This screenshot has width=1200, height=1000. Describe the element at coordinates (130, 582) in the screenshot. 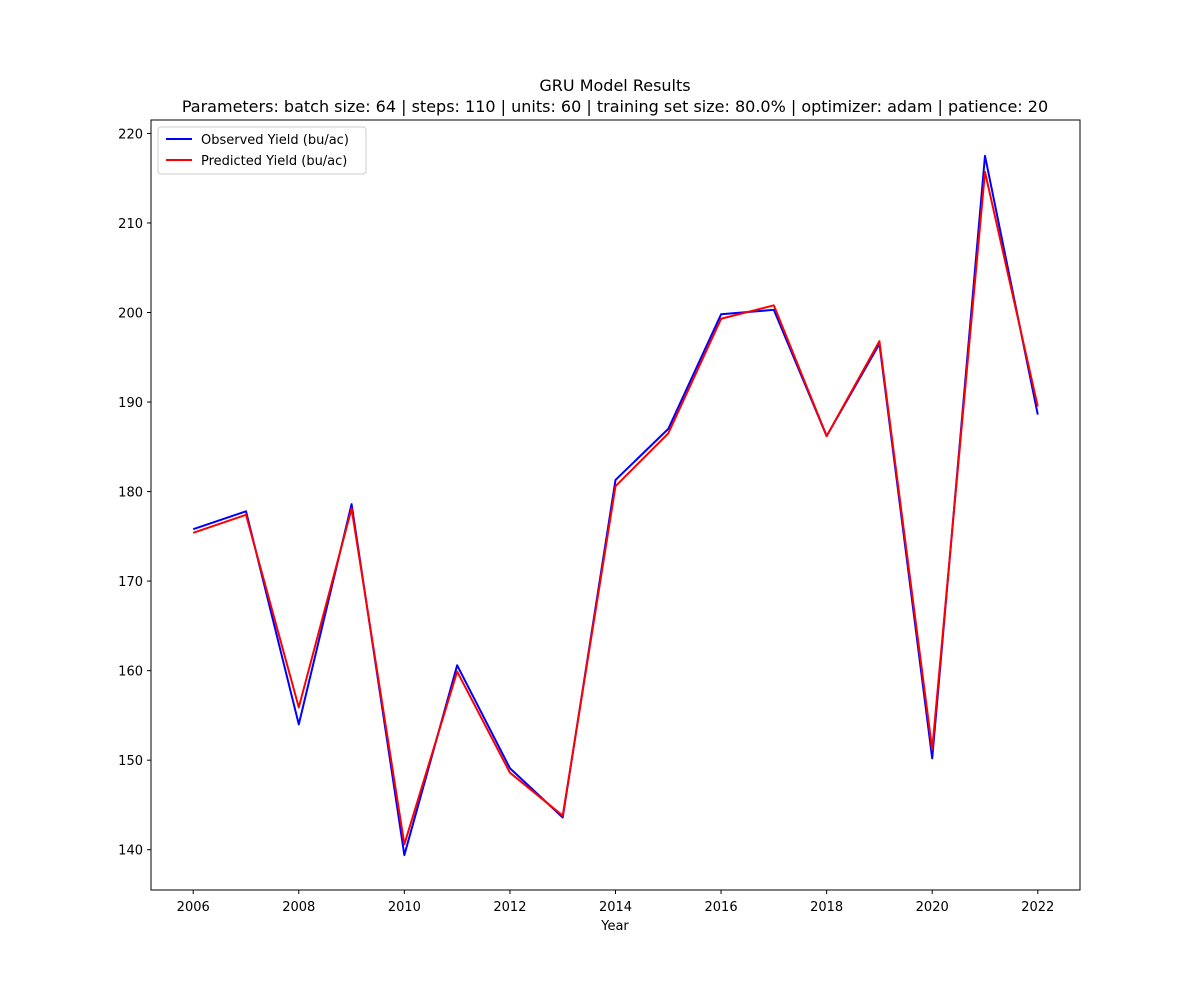

I see `y-tick-label-170: 170` at that location.